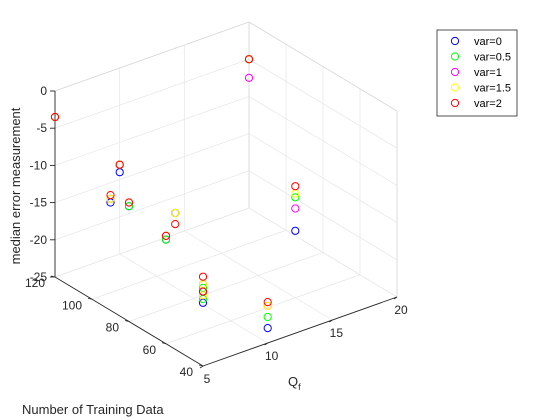  Describe the element at coordinates (43, 91) in the screenshot. I see `z-tick-label: 0` at that location.